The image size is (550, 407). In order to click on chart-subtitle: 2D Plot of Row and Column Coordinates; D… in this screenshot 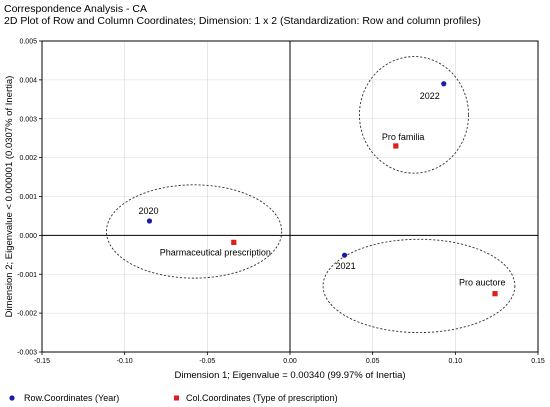, I will do `click(242, 21)`.